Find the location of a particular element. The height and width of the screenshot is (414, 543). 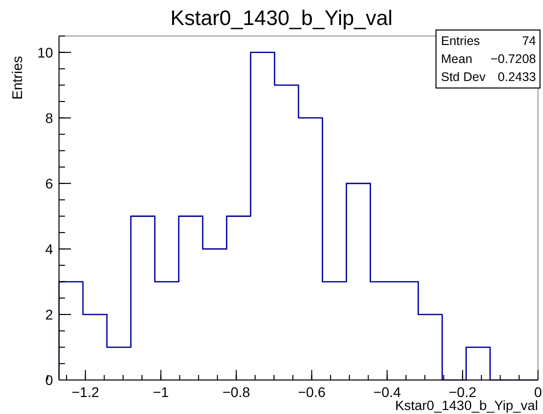

x-tick-label: −0.6 is located at coordinates (312, 392).